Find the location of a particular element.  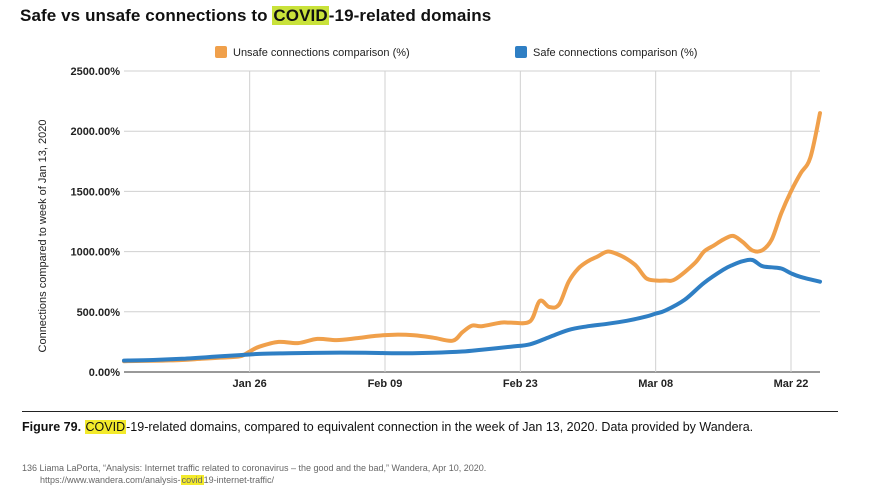

x-tick-label: Mar 08 is located at coordinates (655, 384).